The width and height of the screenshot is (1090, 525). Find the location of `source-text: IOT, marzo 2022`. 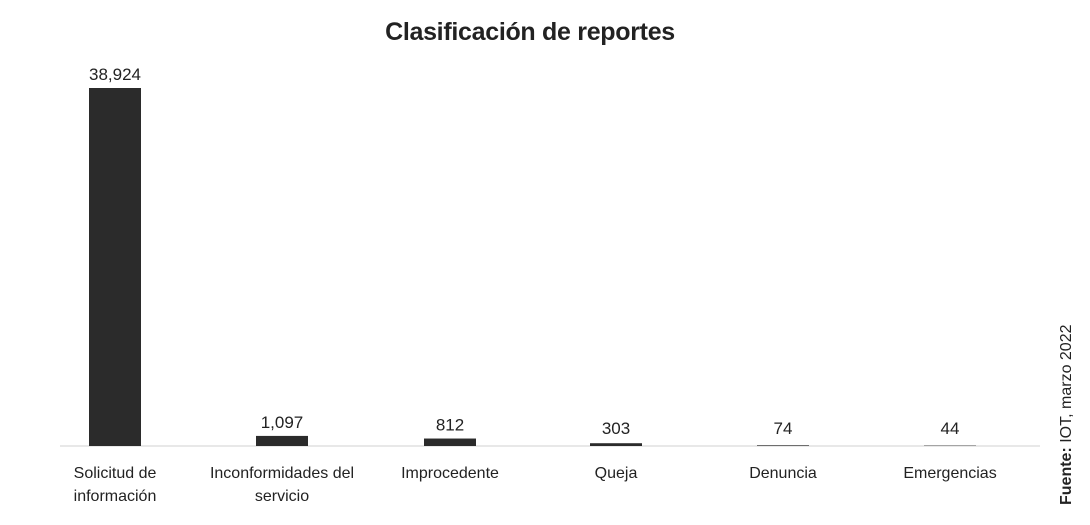

source-text: IOT, marzo 2022 is located at coordinates (1066, 383).